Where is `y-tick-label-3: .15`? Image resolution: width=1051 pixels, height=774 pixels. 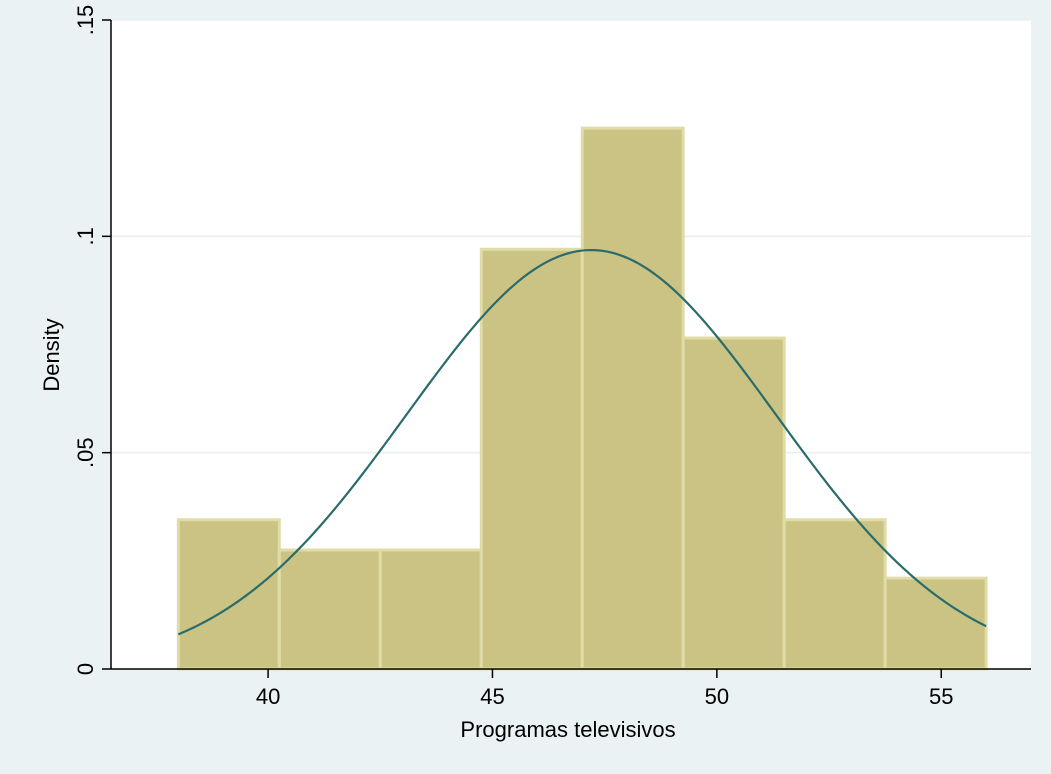 y-tick-label-3: .15 is located at coordinates (85, 20).